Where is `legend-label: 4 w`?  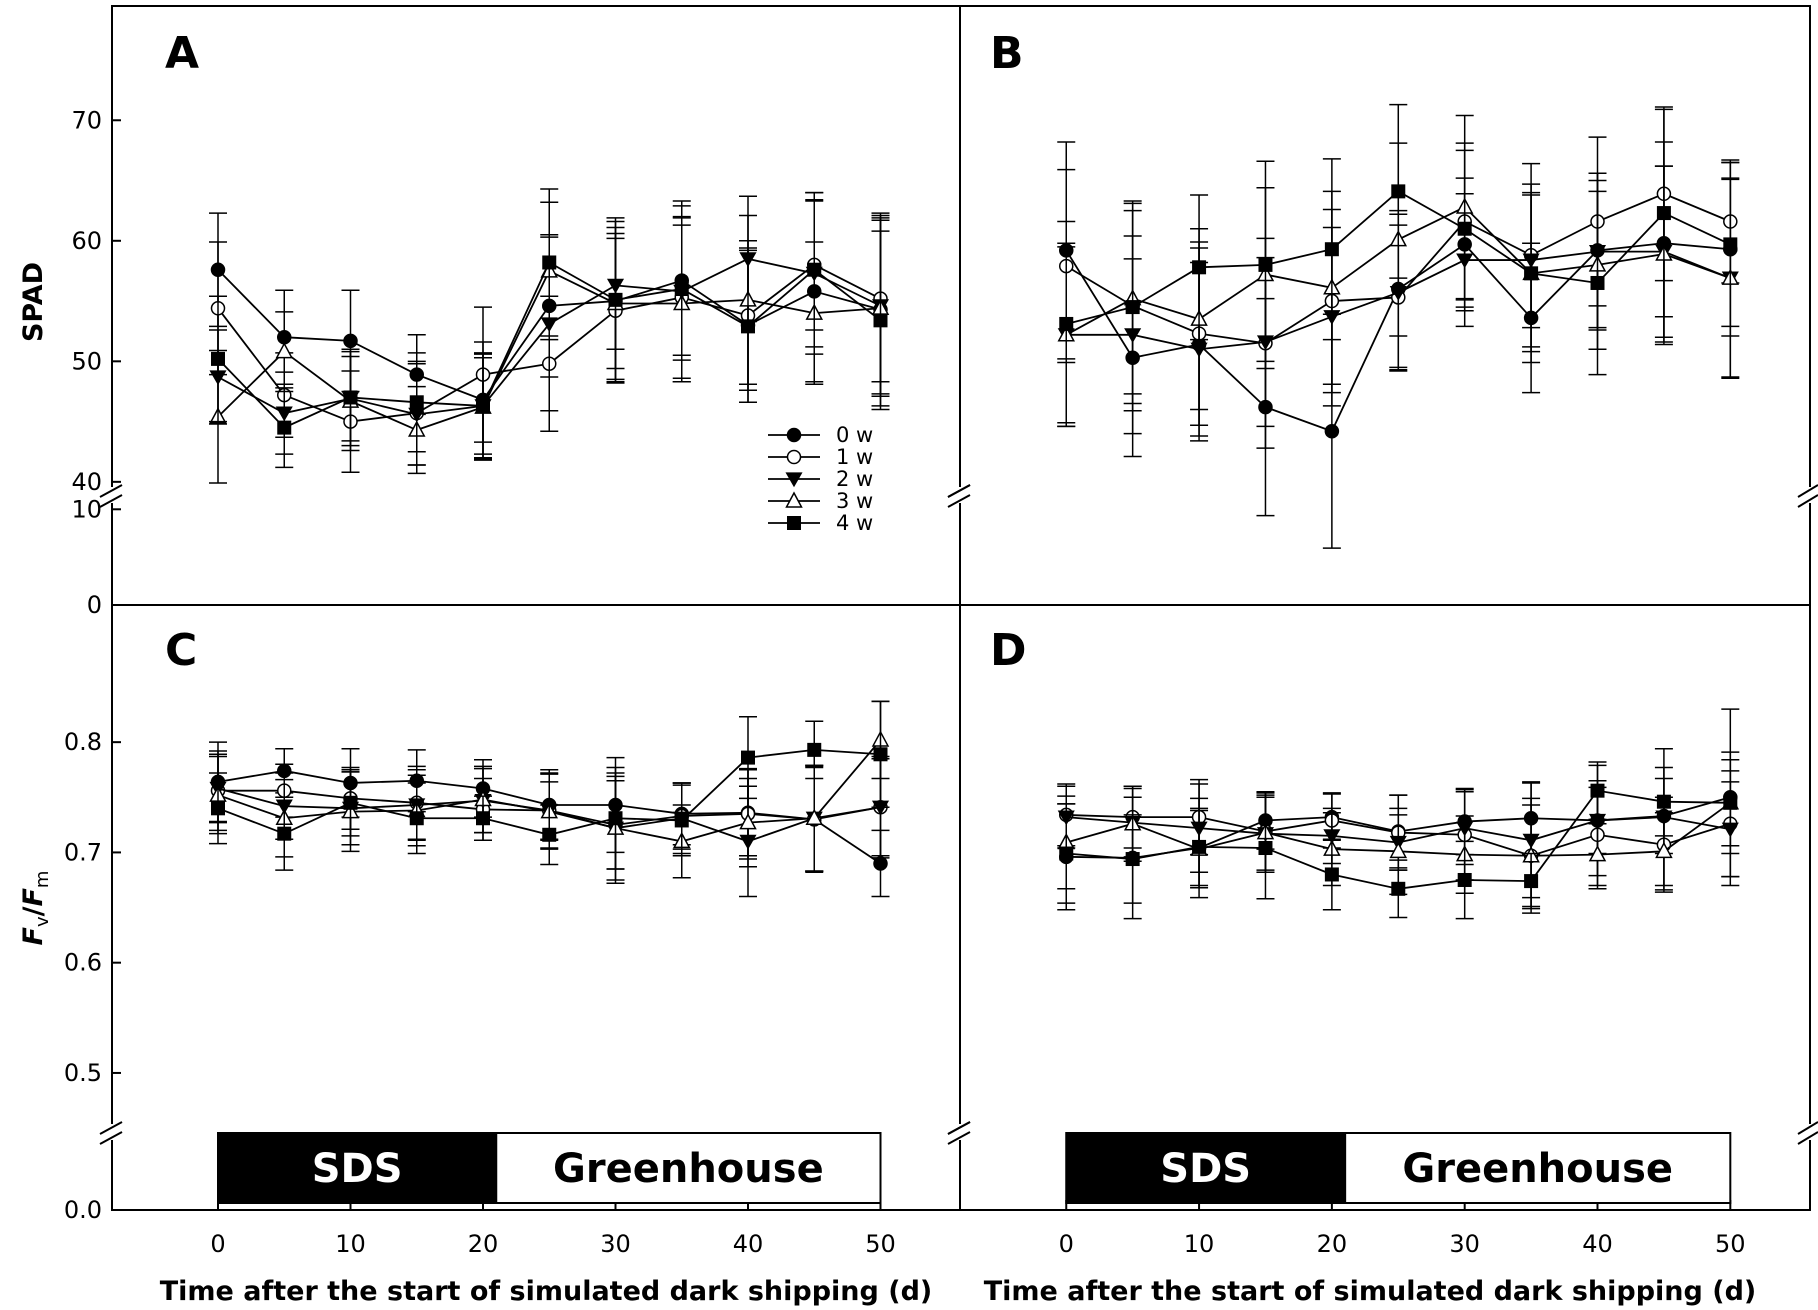
legend-label: 4 w is located at coordinates (854, 523).